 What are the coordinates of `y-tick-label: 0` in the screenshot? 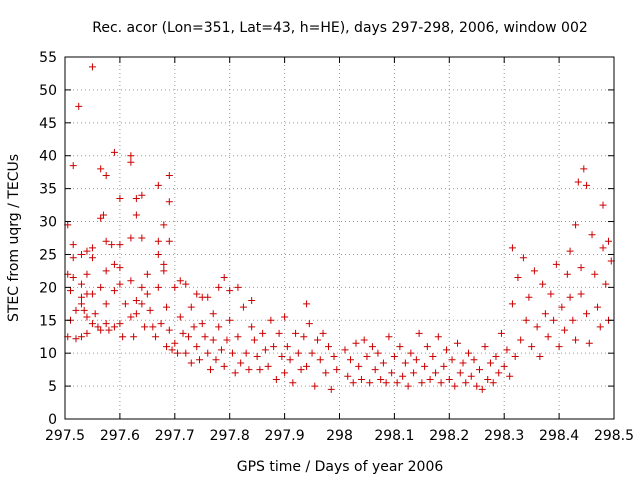 It's located at (52, 420).